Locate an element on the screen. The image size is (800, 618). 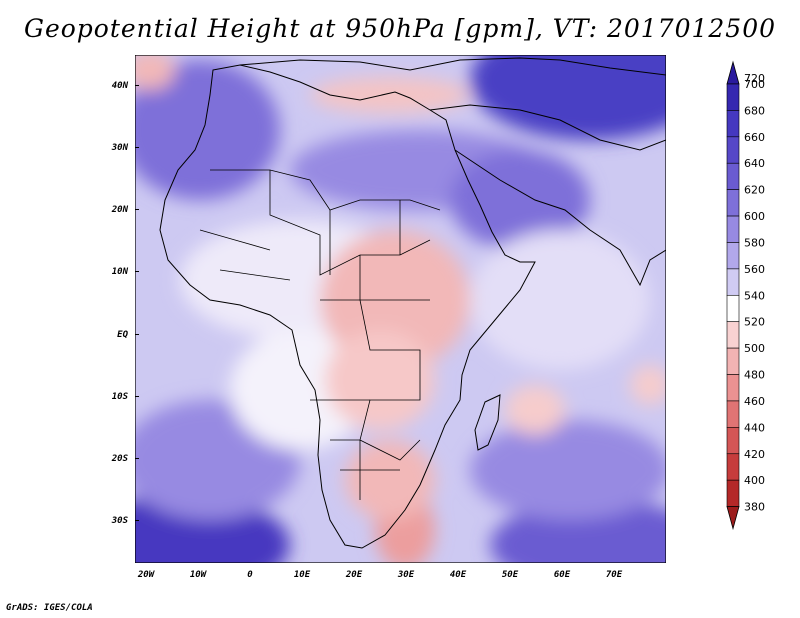
colorbar-label: 540 is located at coordinates (754, 295).